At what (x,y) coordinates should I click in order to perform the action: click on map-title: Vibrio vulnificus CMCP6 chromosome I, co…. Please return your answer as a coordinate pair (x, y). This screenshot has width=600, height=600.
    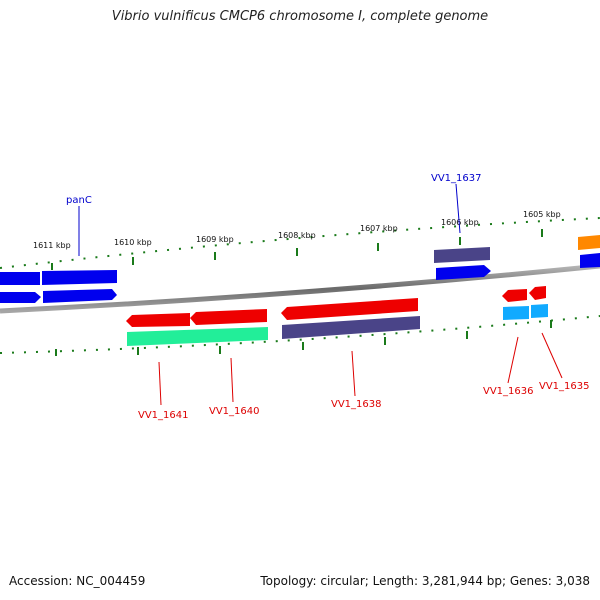
    Looking at the image, I should click on (300, 16).